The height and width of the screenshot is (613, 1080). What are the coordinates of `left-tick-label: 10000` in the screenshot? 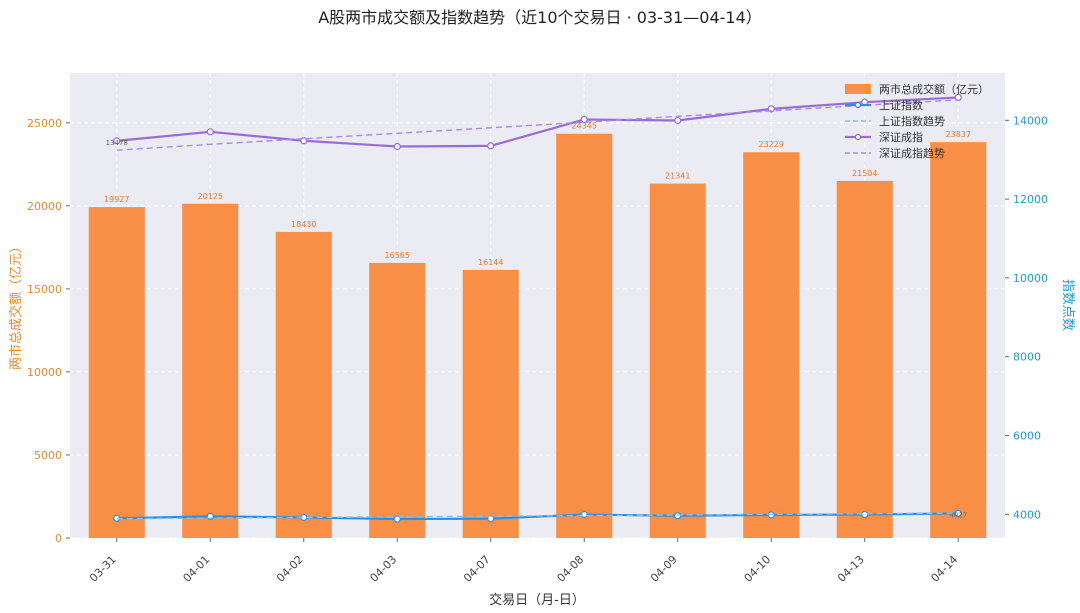 It's located at (44, 372).